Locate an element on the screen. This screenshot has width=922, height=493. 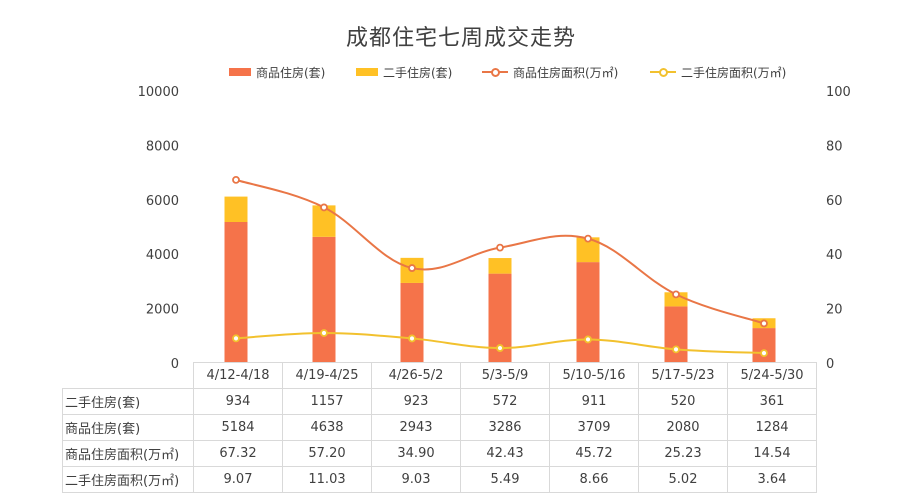
legend-item-new-house-units: 商品住房(套) is located at coordinates (277, 72).